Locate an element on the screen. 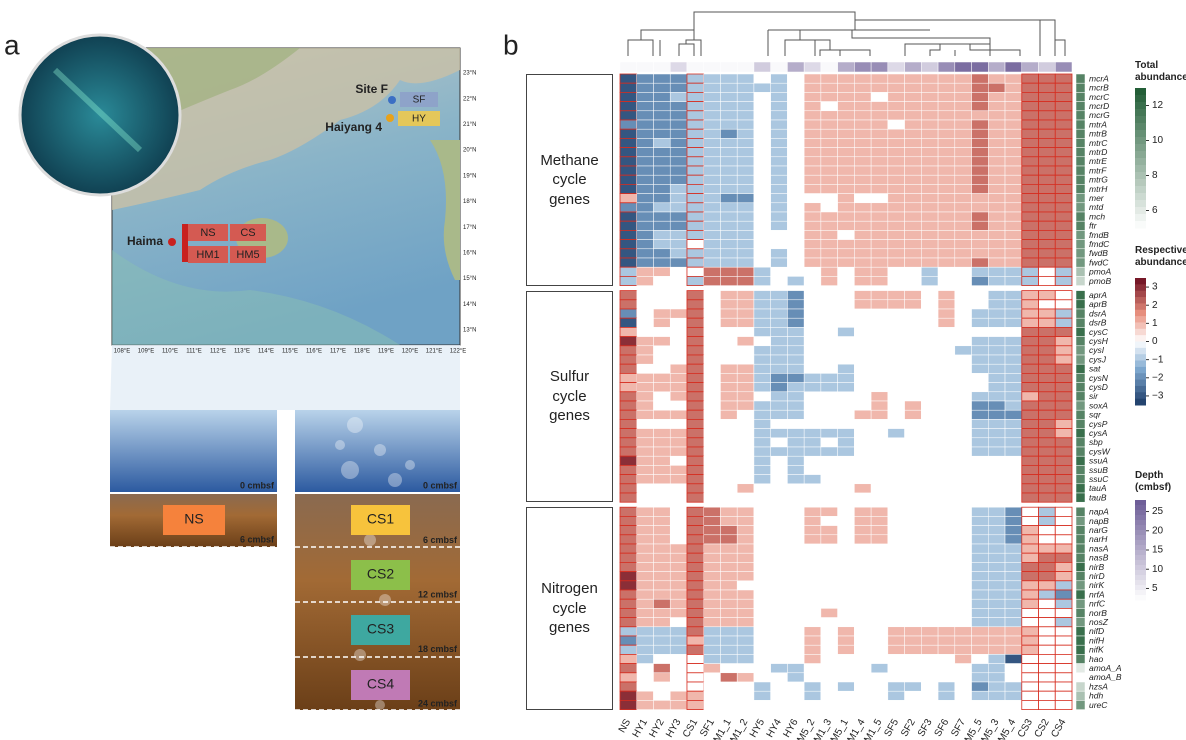  legend-title: Respective abundance is located at coordinates (1160, 257).